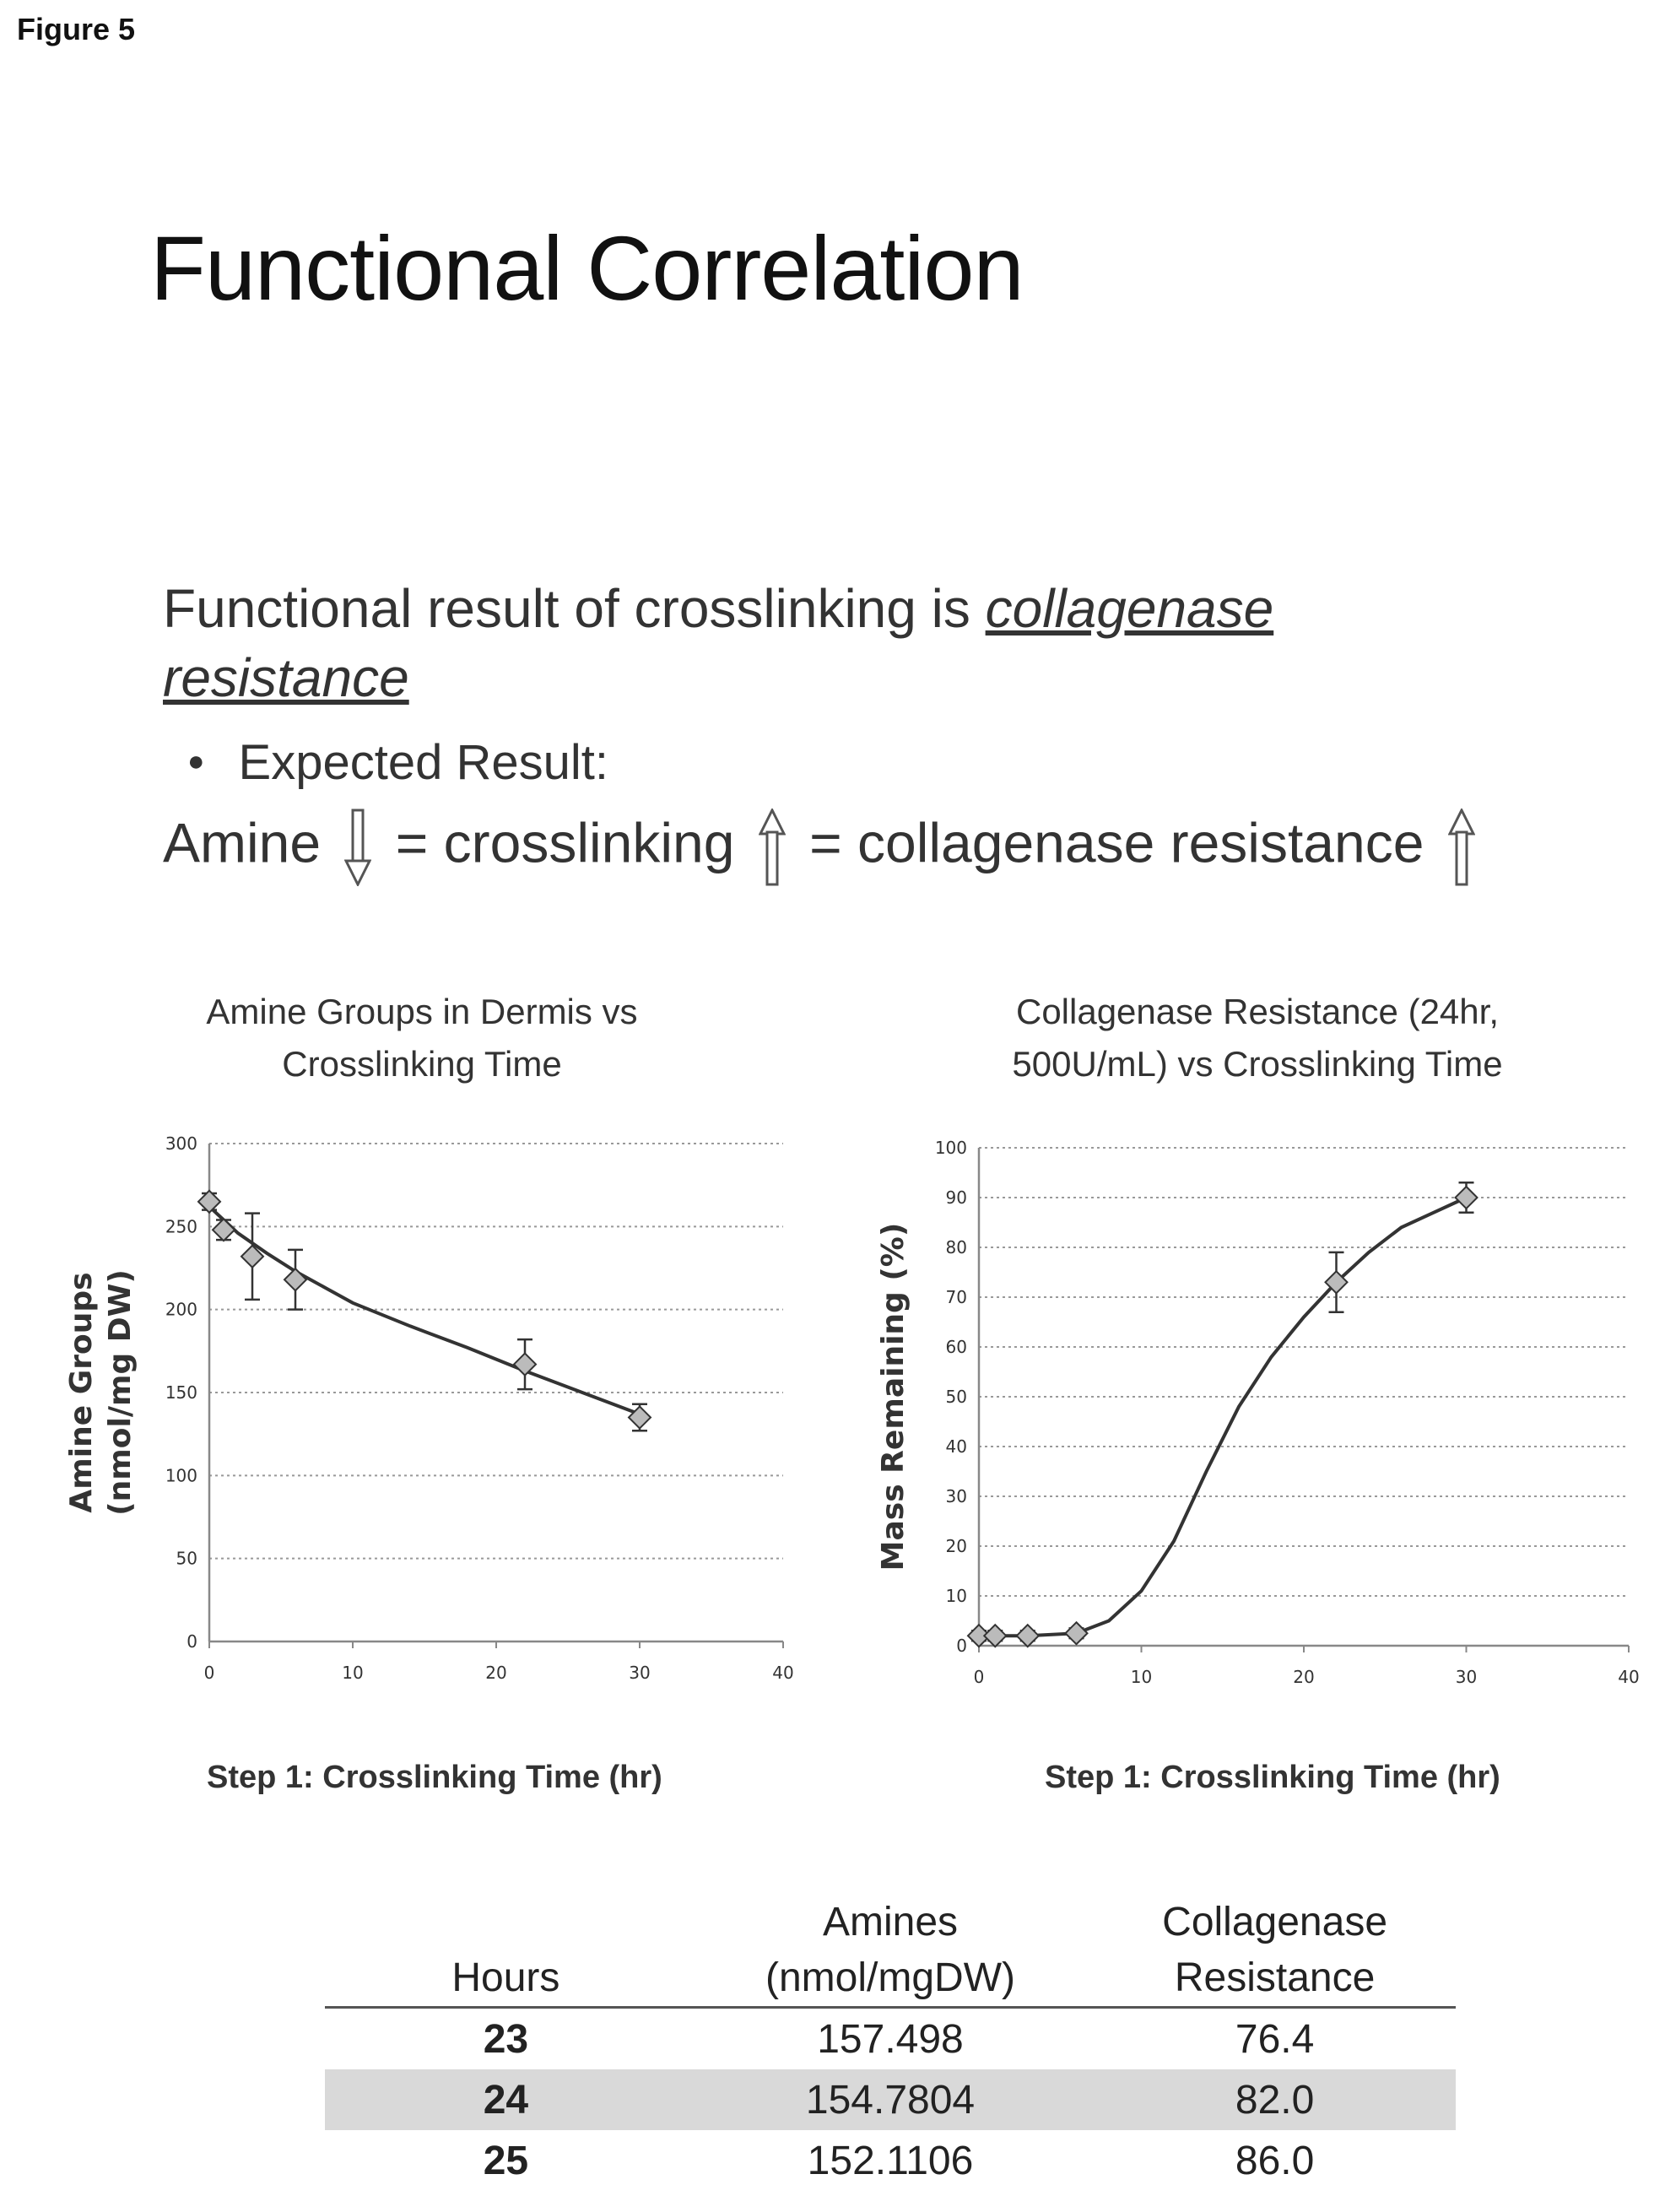  I want to click on chart2-y-tick-label: 20, so click(956, 1546).